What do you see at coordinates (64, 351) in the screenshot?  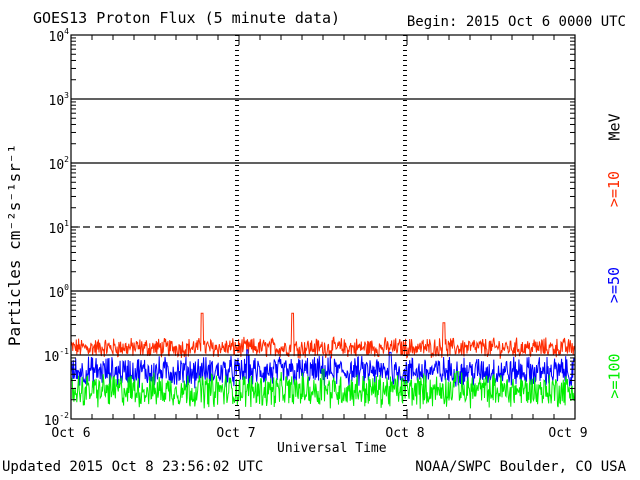 I see `y-tick-exponent: -1` at bounding box center [64, 351].